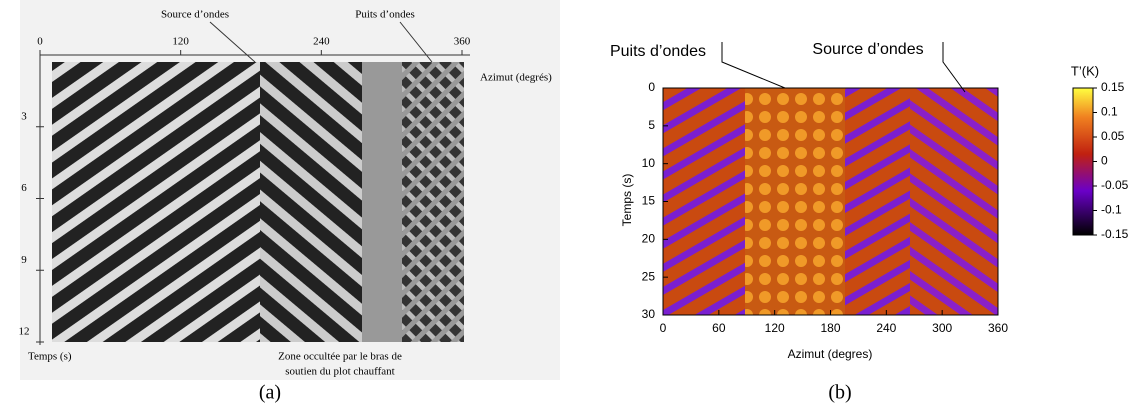  I want to click on colorbar-tick-label: 0.1, so click(1109, 112).